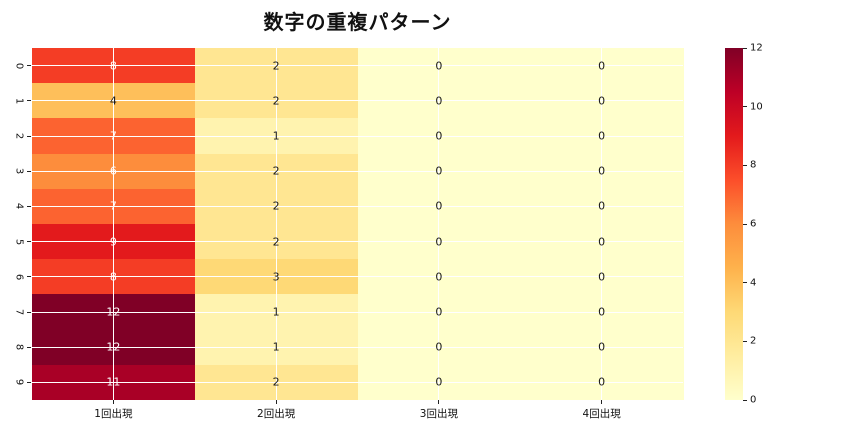 The height and width of the screenshot is (432, 864). What do you see at coordinates (756, 48) in the screenshot?
I see `colorbar-tick-label: 12` at bounding box center [756, 48].